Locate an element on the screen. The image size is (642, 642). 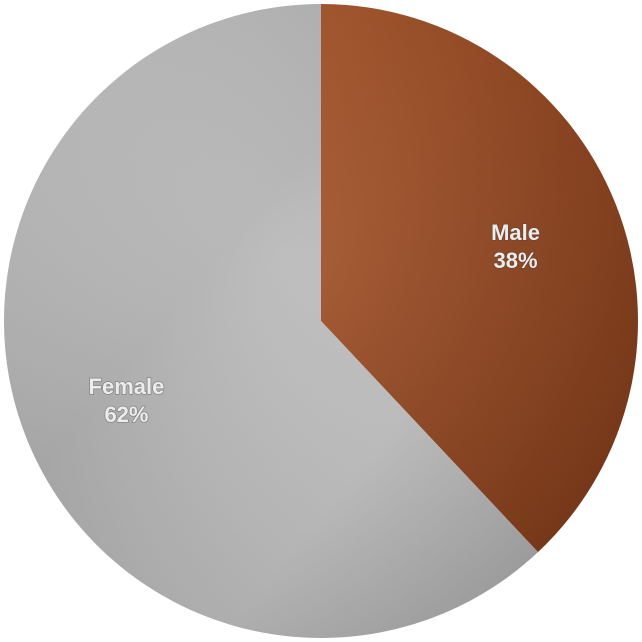
pie-label-male: Male 38% is located at coordinates (515, 246).